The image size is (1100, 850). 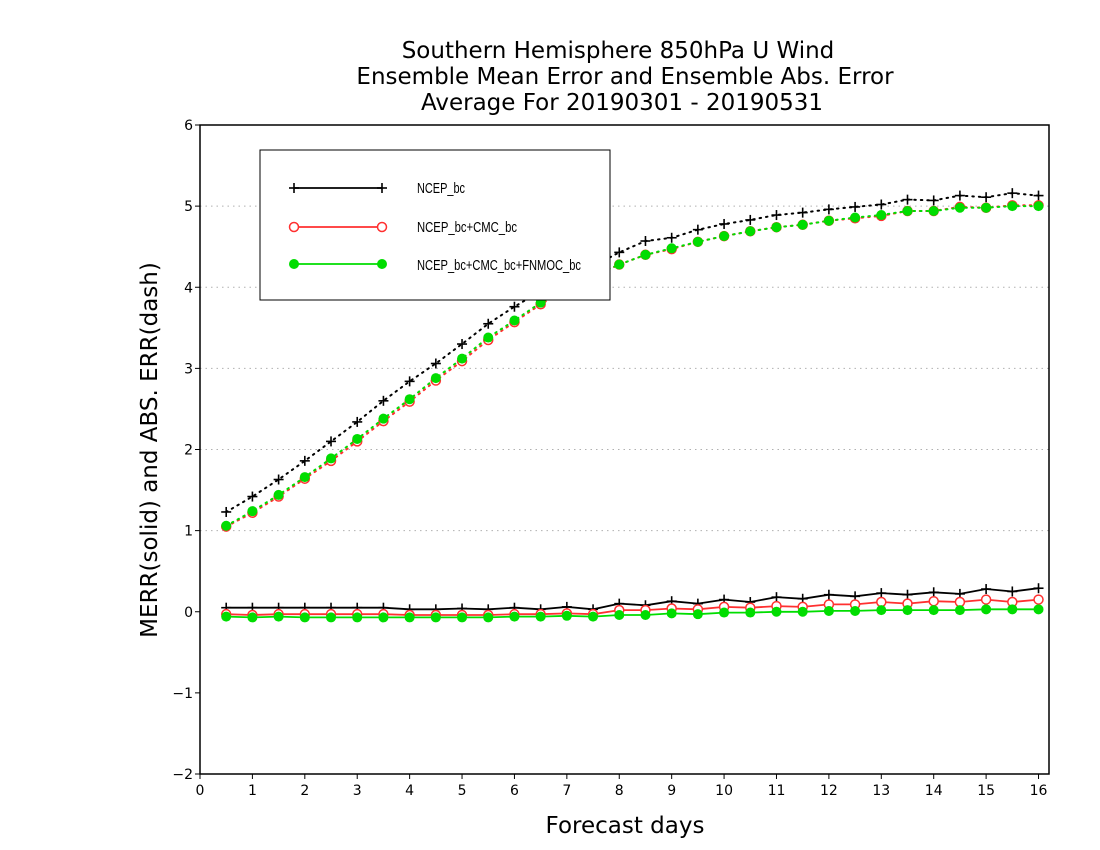 I want to click on x-tick-label: 14, so click(x=934, y=791).